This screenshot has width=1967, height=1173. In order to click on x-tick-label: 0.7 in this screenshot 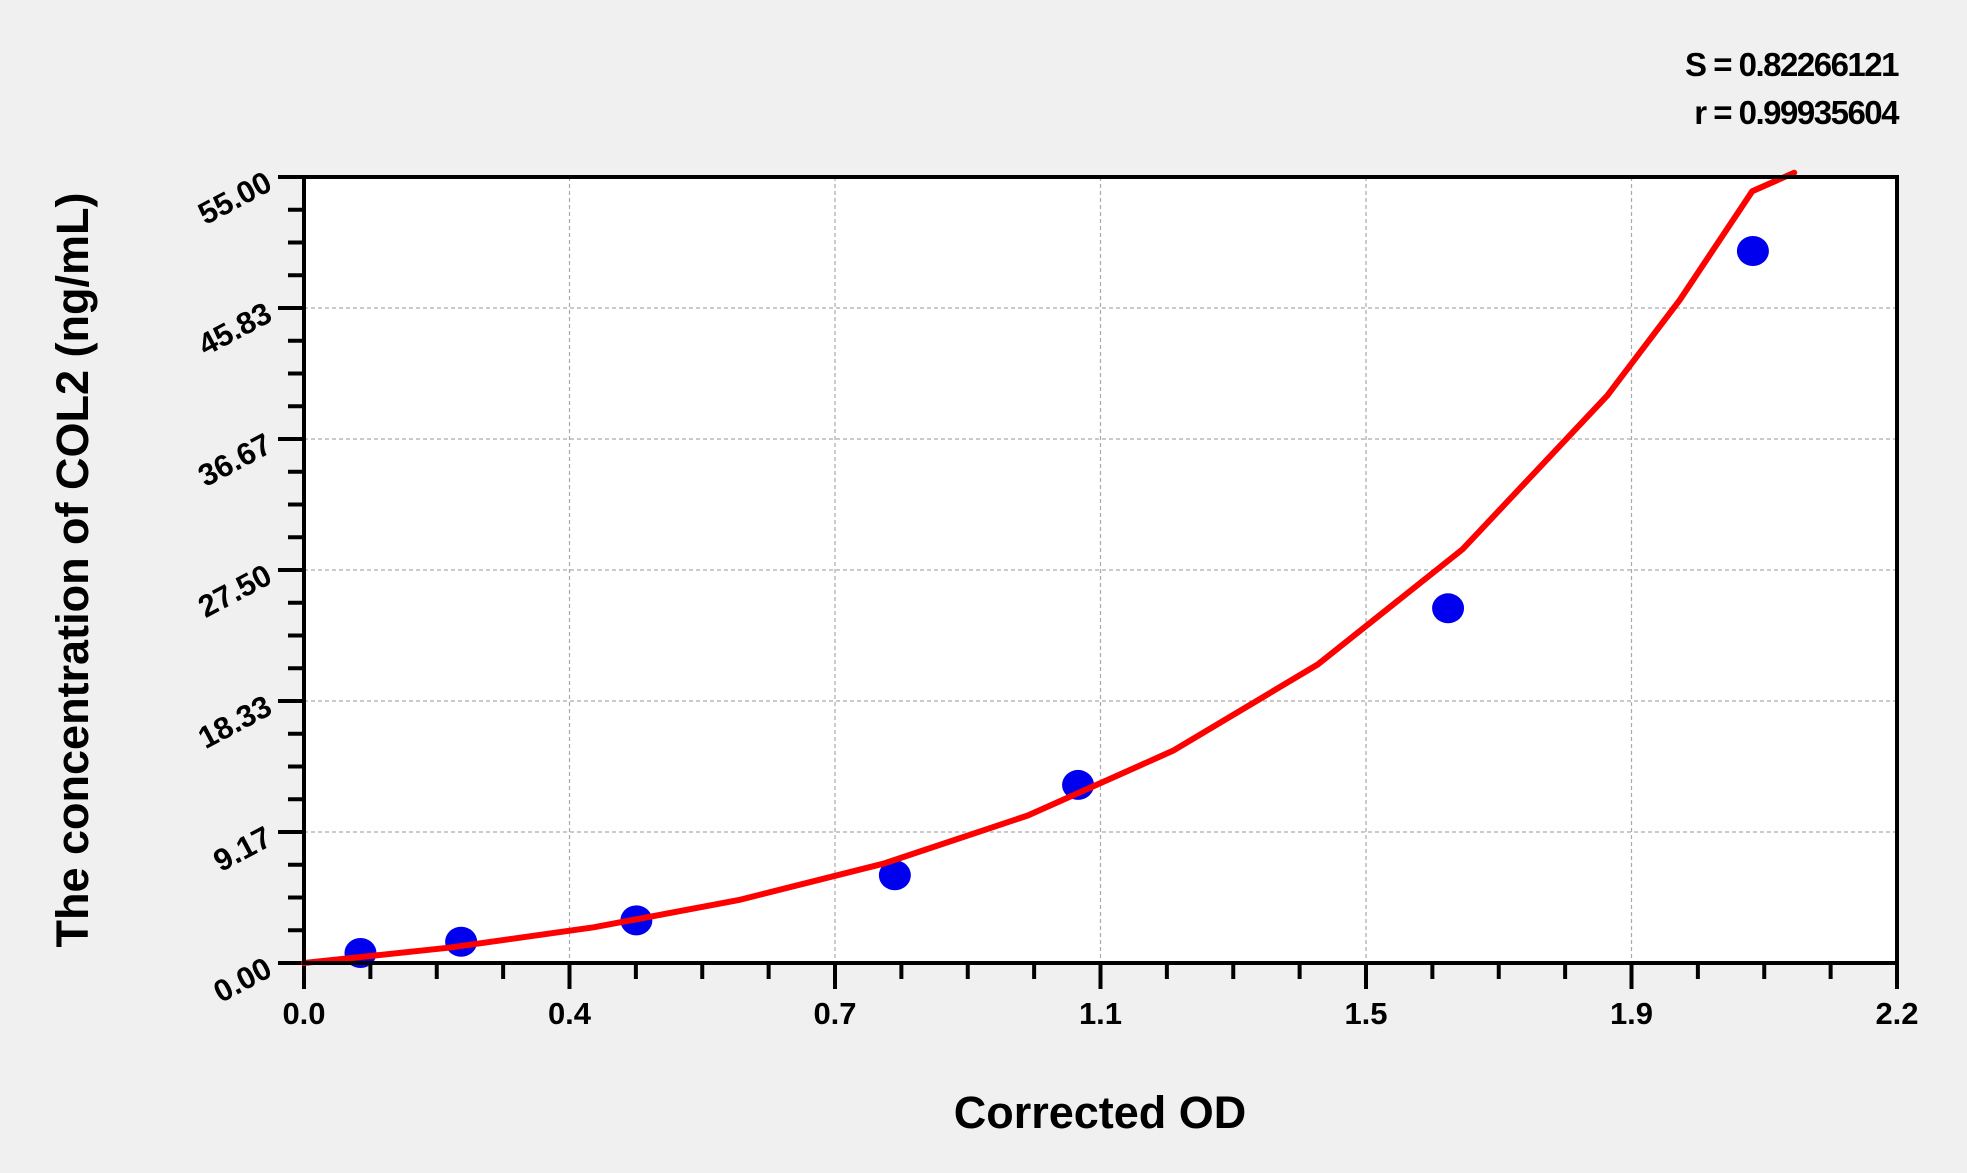, I will do `click(834, 1013)`.